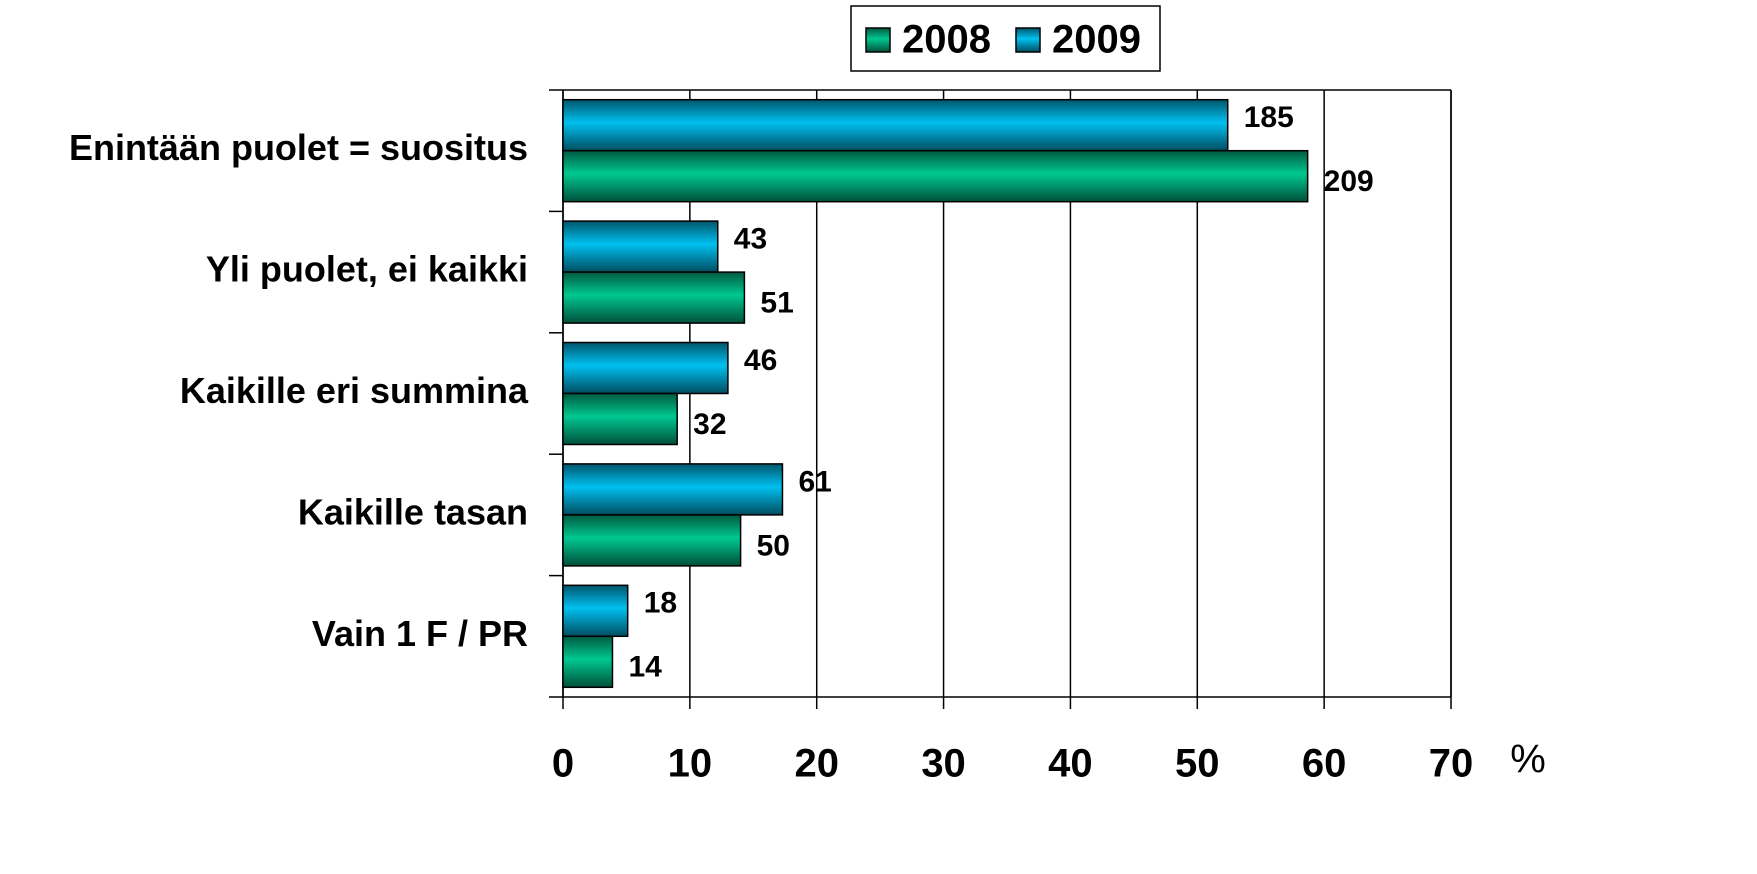  I want to click on data-label: 14, so click(645, 667).